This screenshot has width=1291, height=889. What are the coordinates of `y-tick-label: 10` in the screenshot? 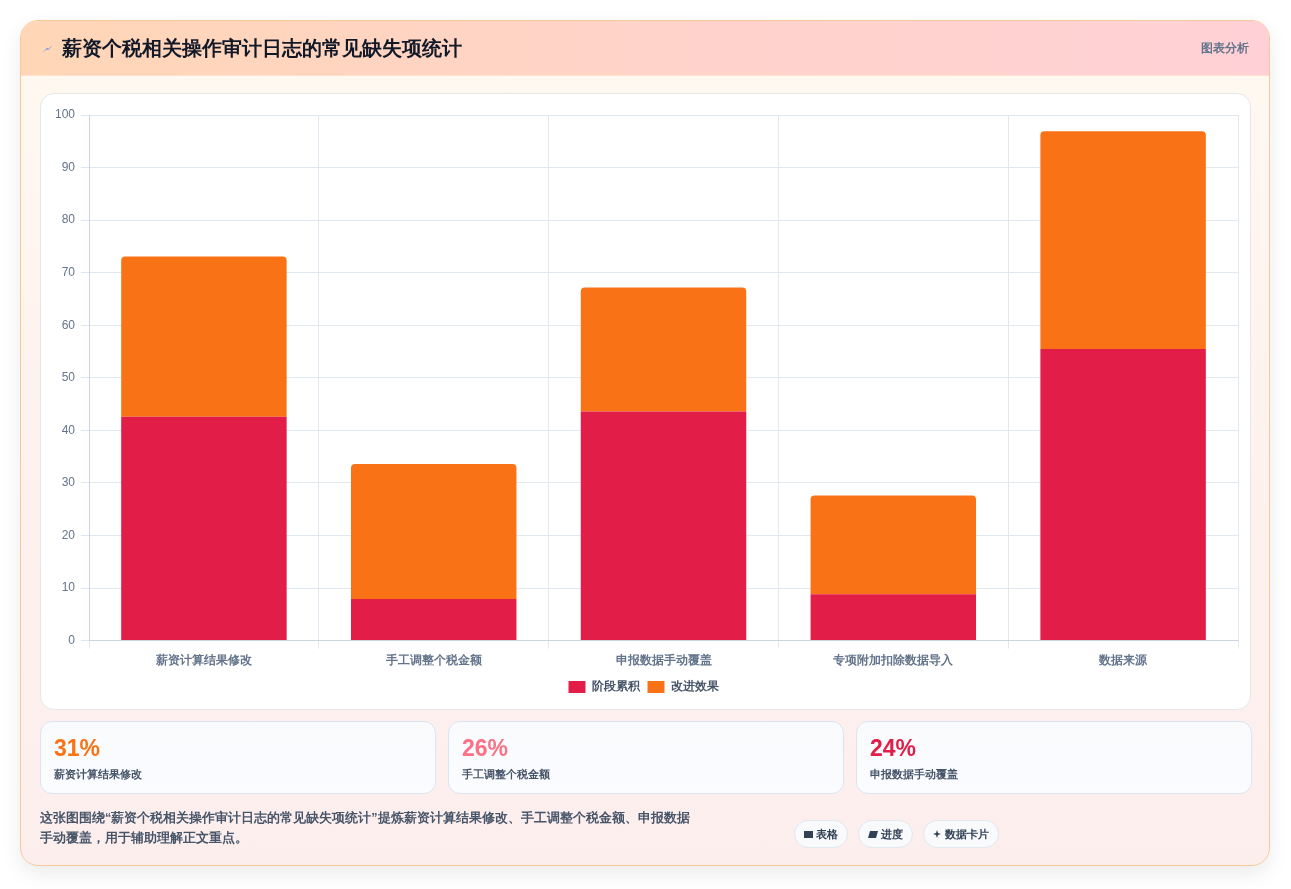 It's located at (68, 587).